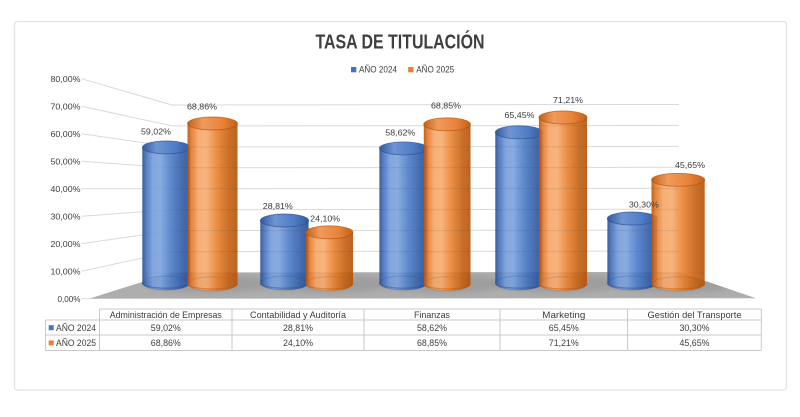 This screenshot has height=417, width=800. What do you see at coordinates (66, 106) in the screenshot?
I see `svg-text: 70,00%` at bounding box center [66, 106].